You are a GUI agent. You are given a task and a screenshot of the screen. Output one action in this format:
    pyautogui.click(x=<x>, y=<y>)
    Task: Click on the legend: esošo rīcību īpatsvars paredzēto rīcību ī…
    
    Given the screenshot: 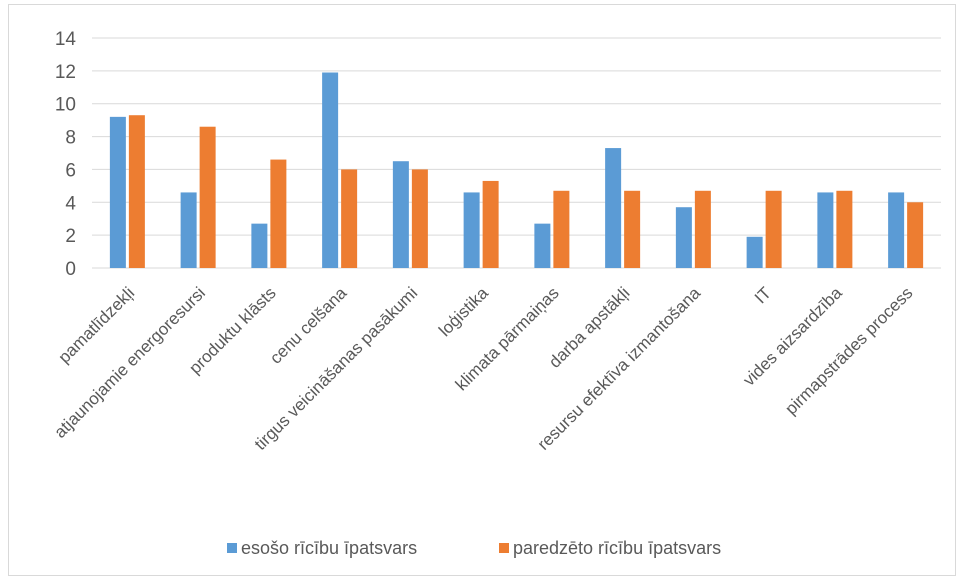 What is the action you would take?
    pyautogui.click(x=474, y=548)
    